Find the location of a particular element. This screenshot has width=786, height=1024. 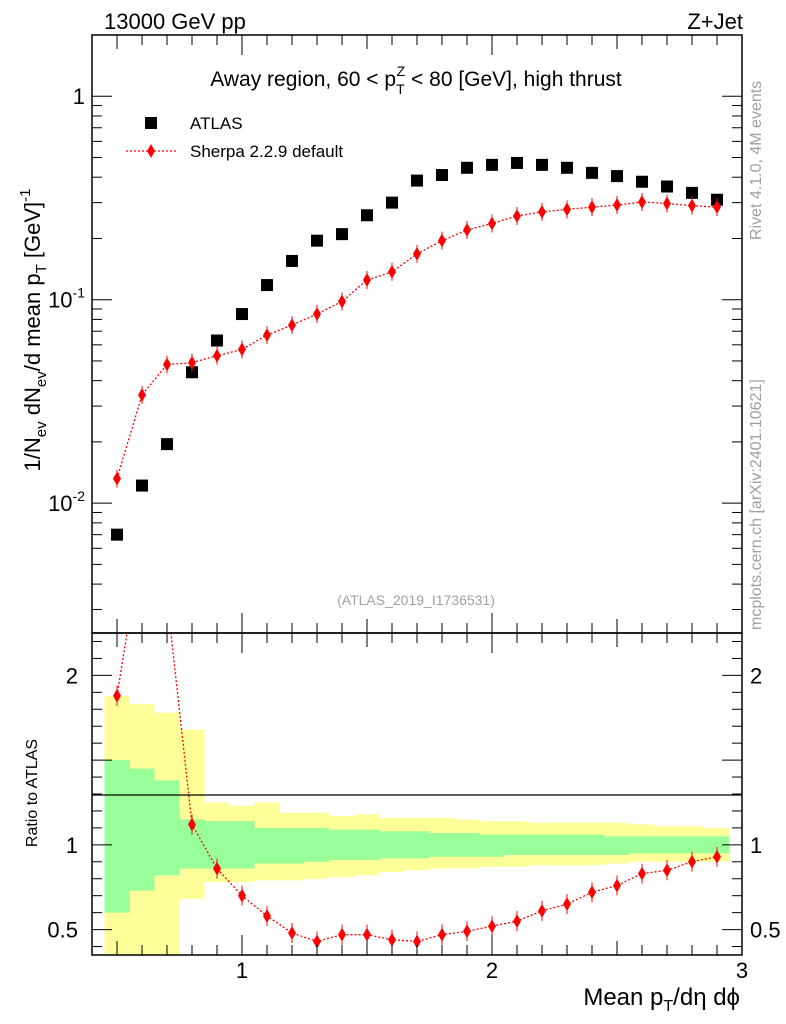

ratio-y-axis-label: Ratio to ATLAS is located at coordinates (32, 793).